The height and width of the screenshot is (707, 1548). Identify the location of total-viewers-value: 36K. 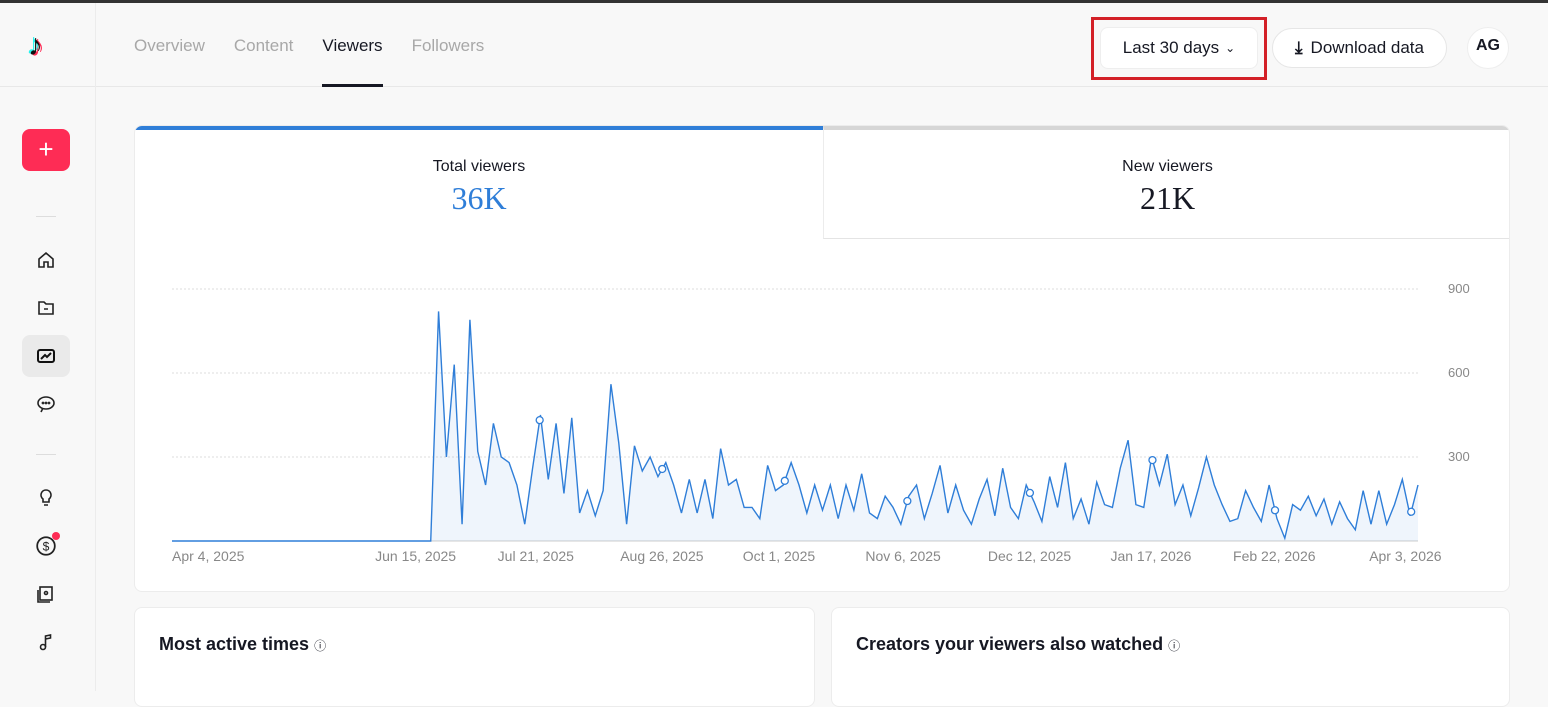
(479, 198).